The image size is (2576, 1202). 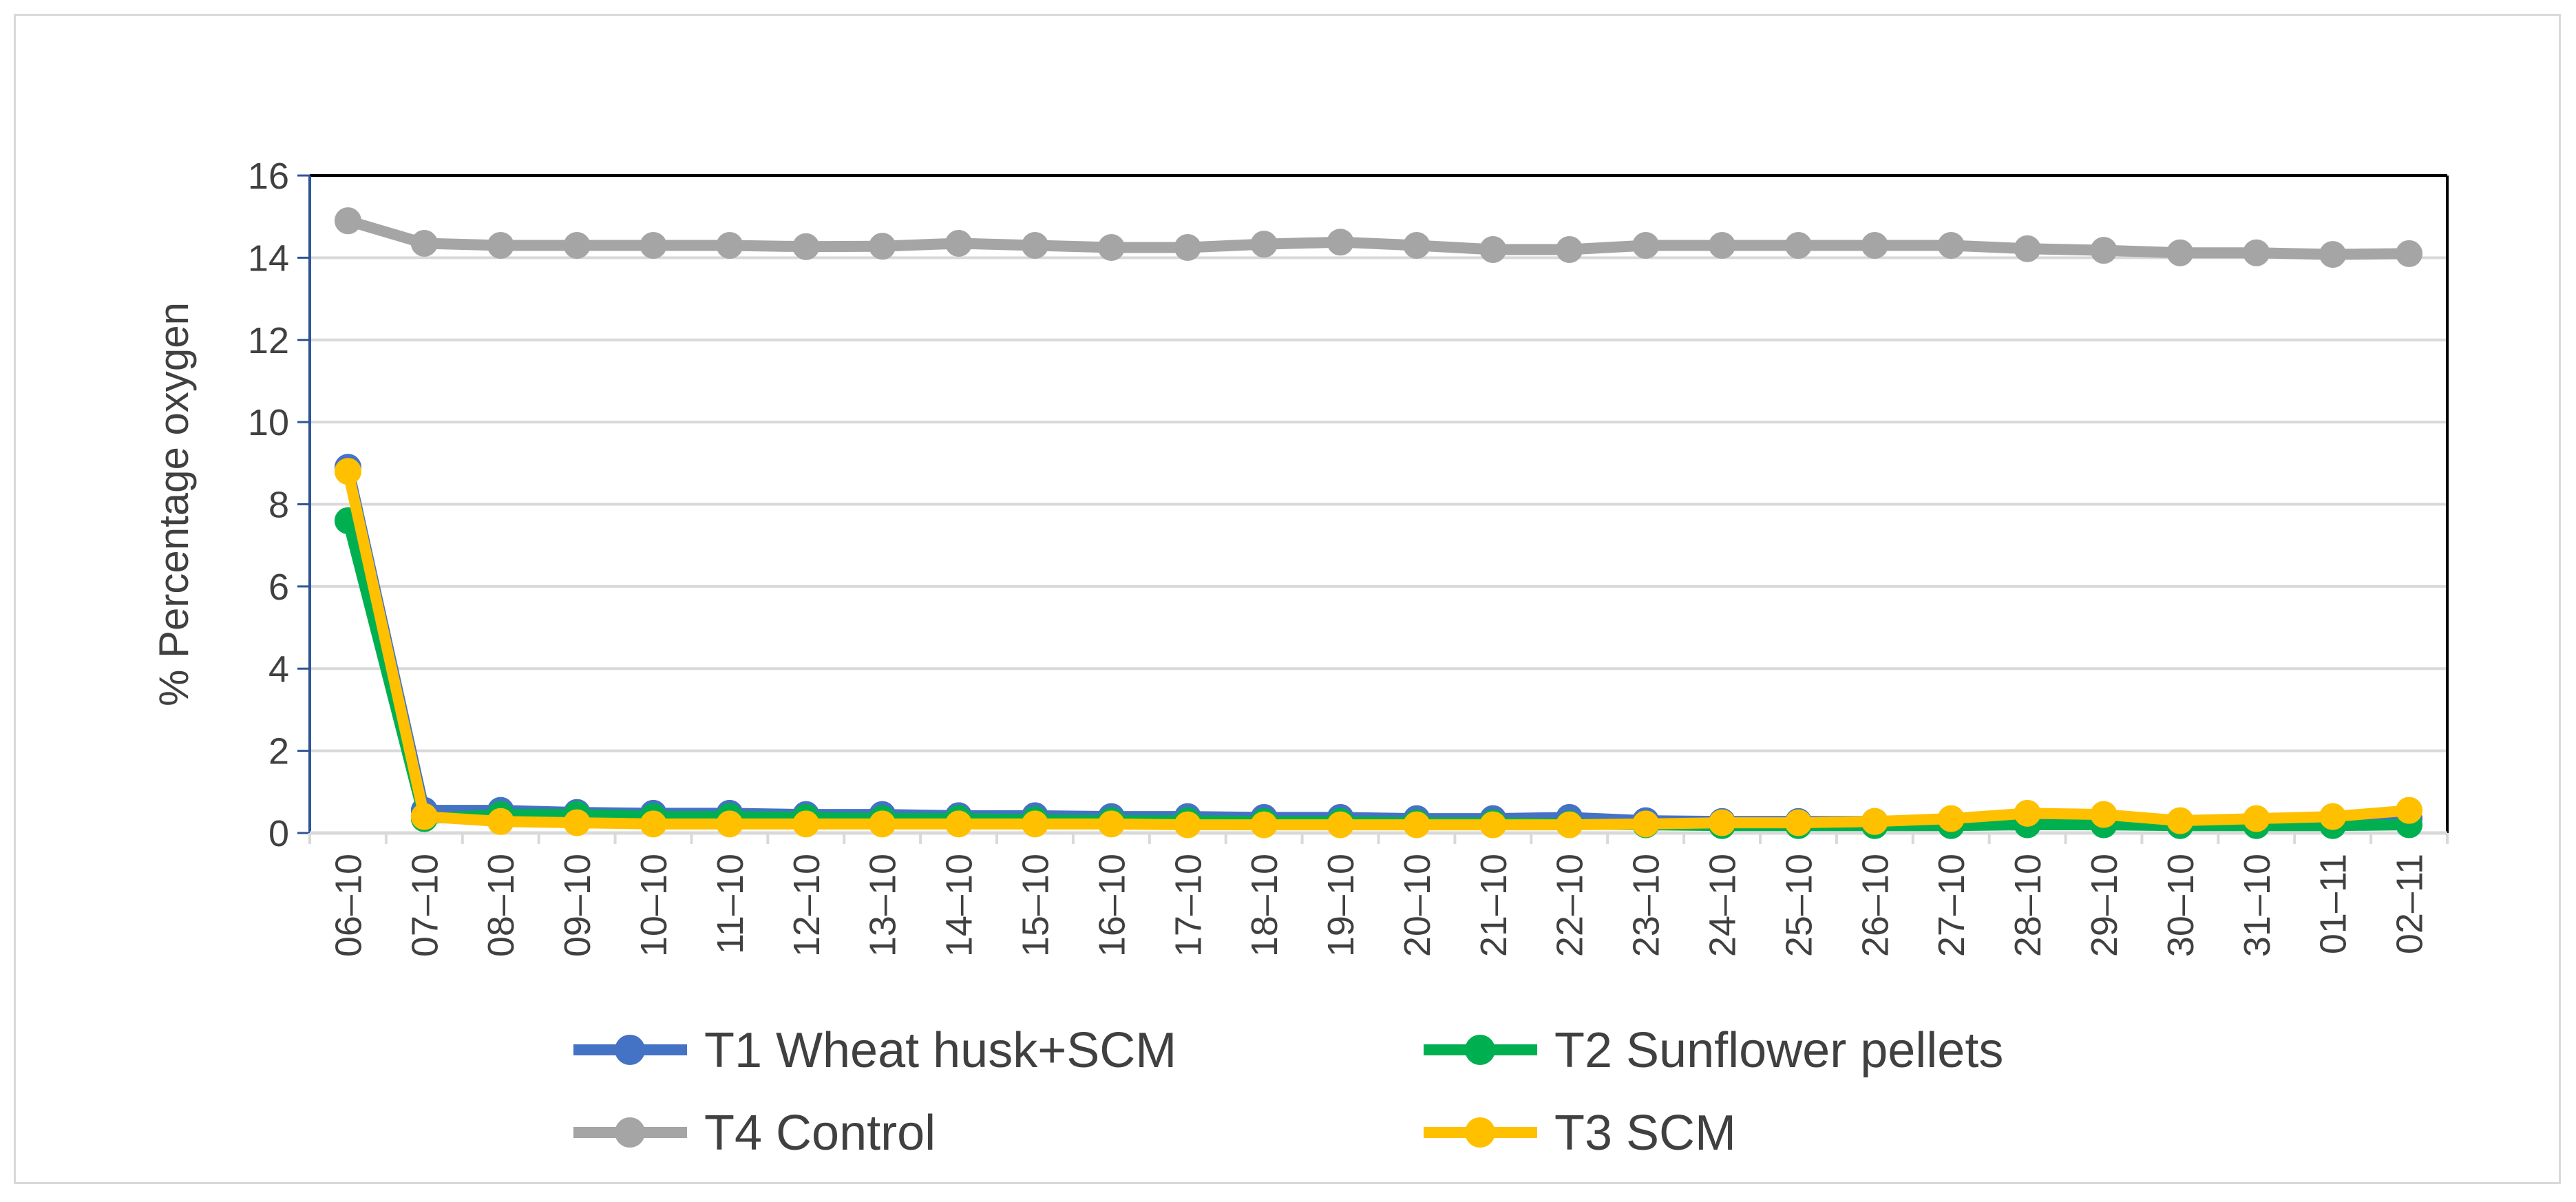 I want to click on x-tick-label: 28–10, so click(x=2028, y=905).